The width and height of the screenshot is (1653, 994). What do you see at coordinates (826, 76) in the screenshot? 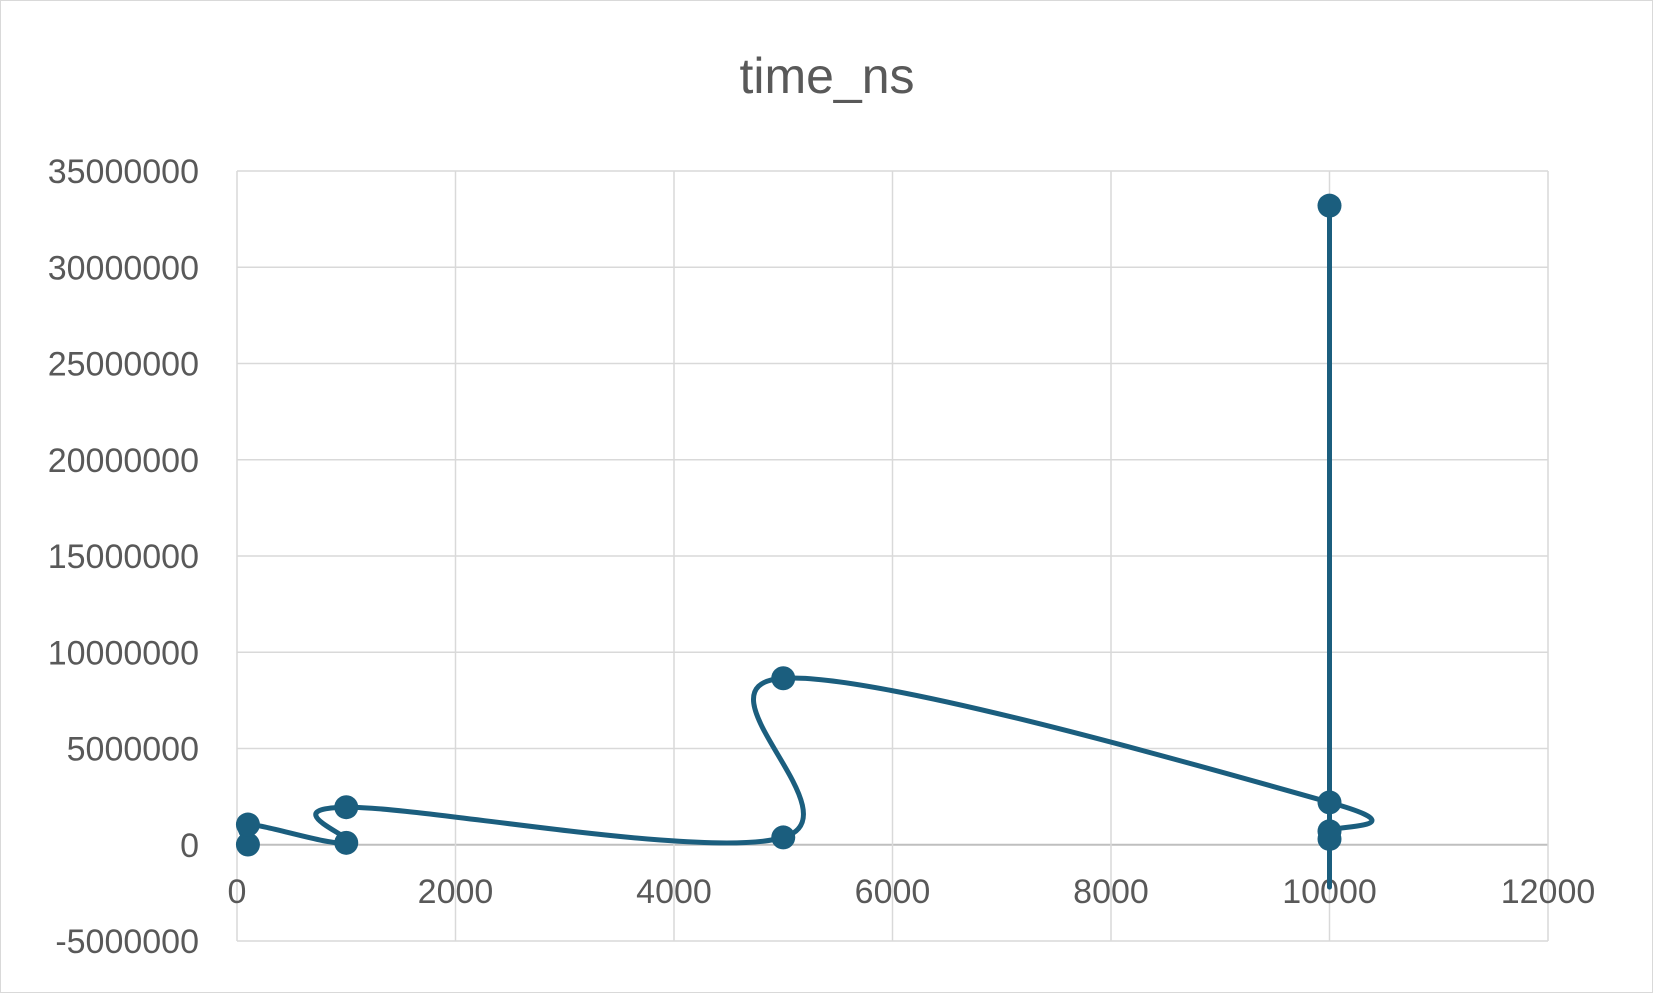
I see `chart-title: time_ns` at bounding box center [826, 76].